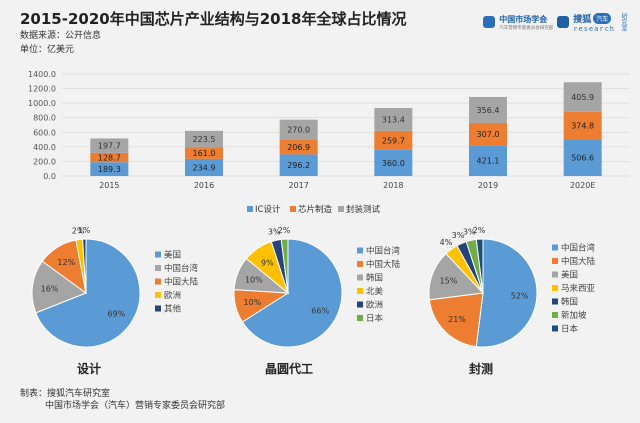  I want to click on data-label: 374.8, so click(582, 125).